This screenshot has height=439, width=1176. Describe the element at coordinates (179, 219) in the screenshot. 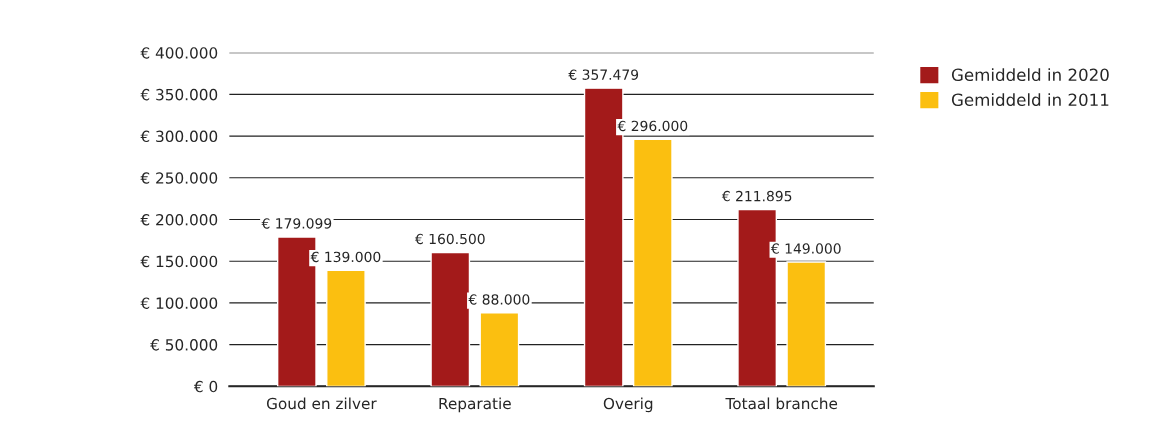

I see `y-tick-label: € 200.000` at that location.